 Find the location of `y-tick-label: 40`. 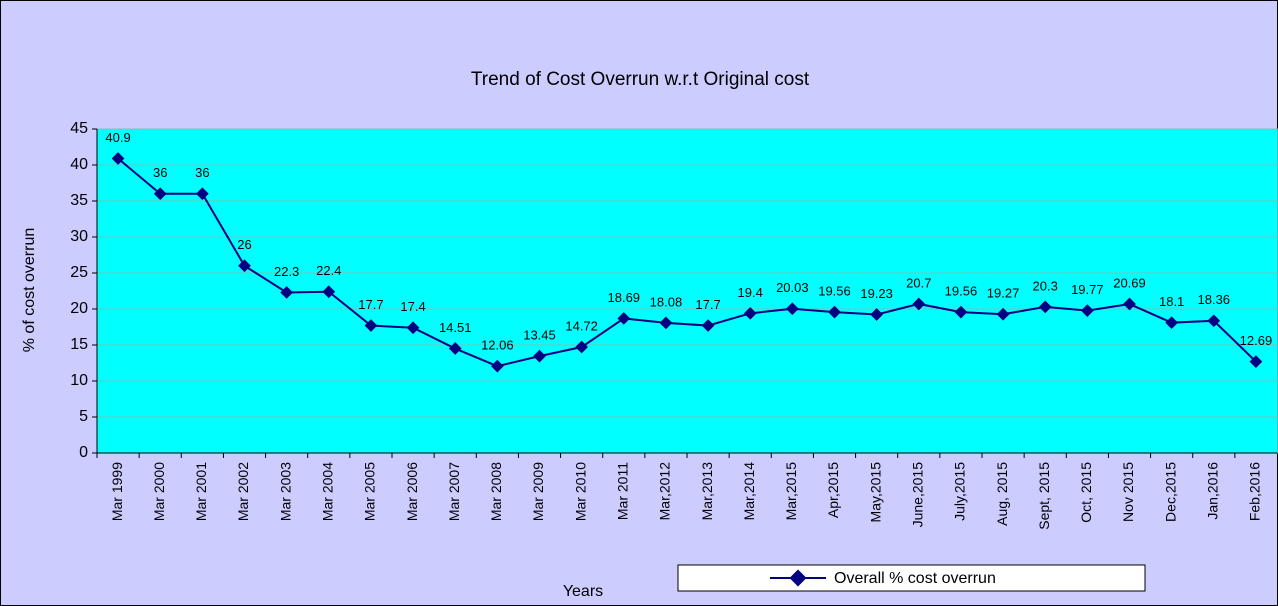

y-tick-label: 40 is located at coordinates (79, 164).